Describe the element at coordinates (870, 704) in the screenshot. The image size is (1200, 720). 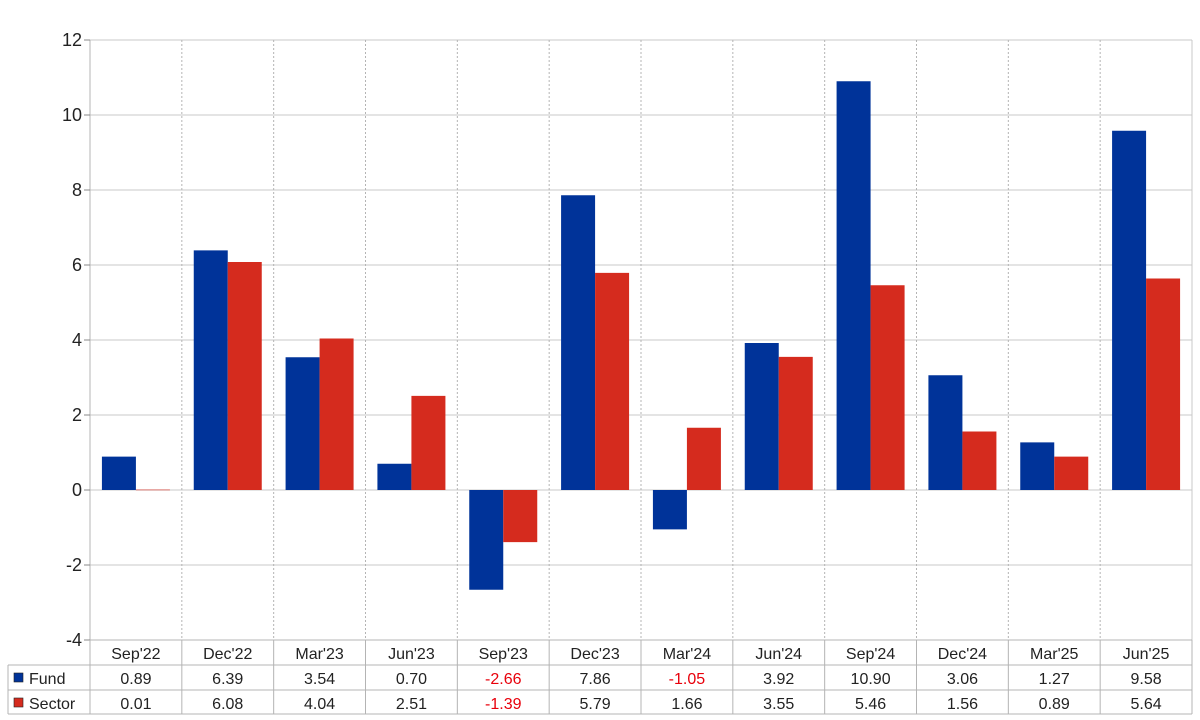
I see `data-label-sector: 5.46` at that location.